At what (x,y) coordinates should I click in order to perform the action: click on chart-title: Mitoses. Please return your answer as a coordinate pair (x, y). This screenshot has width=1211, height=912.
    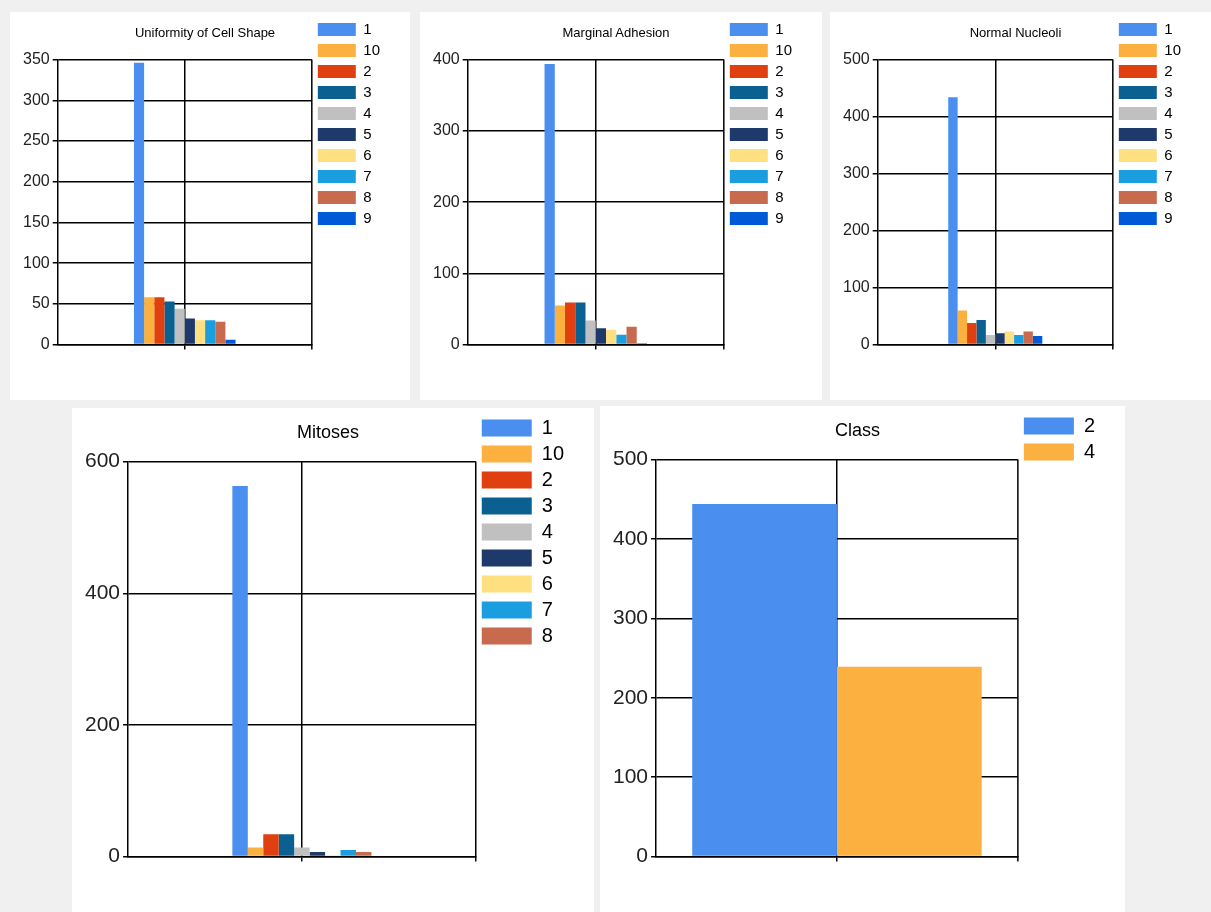
    Looking at the image, I should click on (328, 431).